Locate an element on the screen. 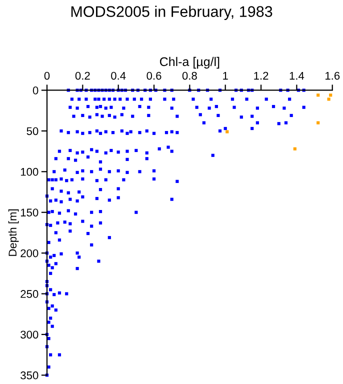 The image size is (343, 384). y-axis-title: Depth [m] is located at coordinates (13, 232).